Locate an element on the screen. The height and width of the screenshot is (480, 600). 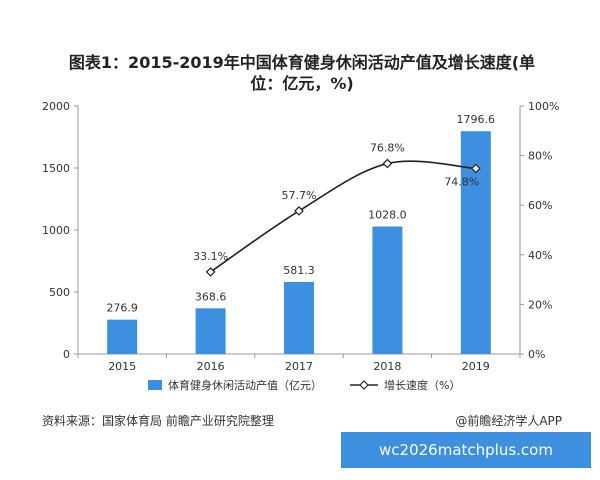
y-right-tick-label: 80% is located at coordinates (540, 156).